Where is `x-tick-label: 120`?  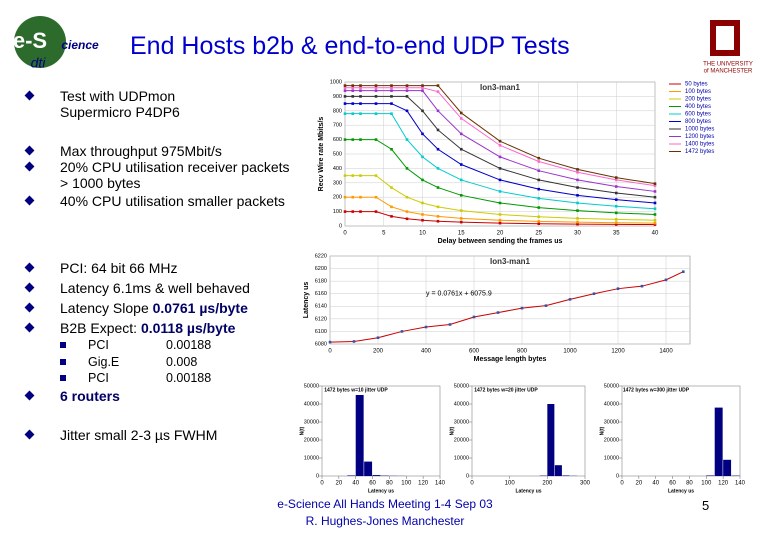
x-tick-label: 120 is located at coordinates (423, 484).